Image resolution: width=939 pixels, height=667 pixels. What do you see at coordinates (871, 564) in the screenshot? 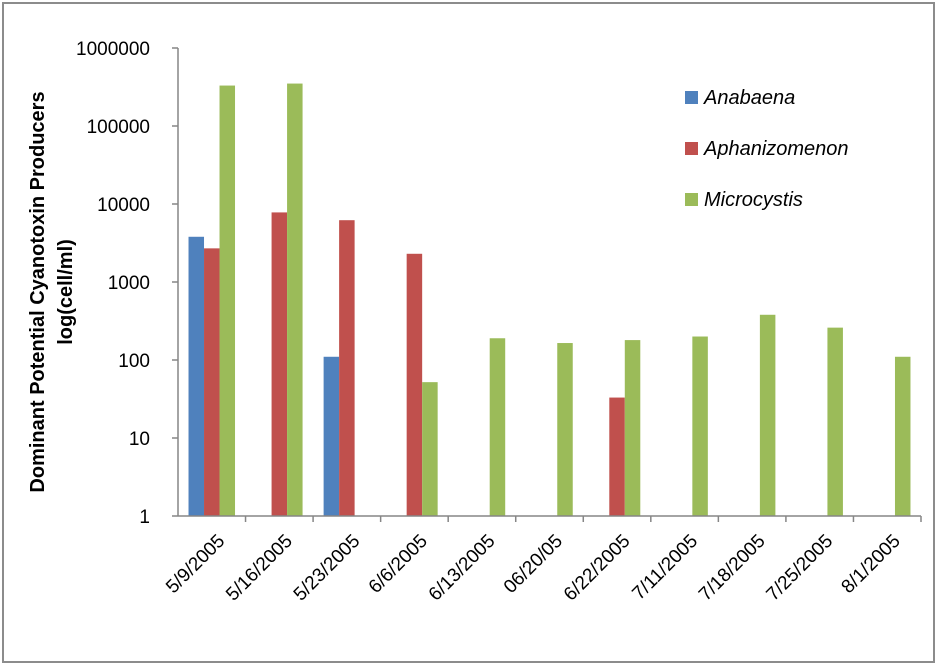
I see `x-tick-label: 8/1/2005` at bounding box center [871, 564].